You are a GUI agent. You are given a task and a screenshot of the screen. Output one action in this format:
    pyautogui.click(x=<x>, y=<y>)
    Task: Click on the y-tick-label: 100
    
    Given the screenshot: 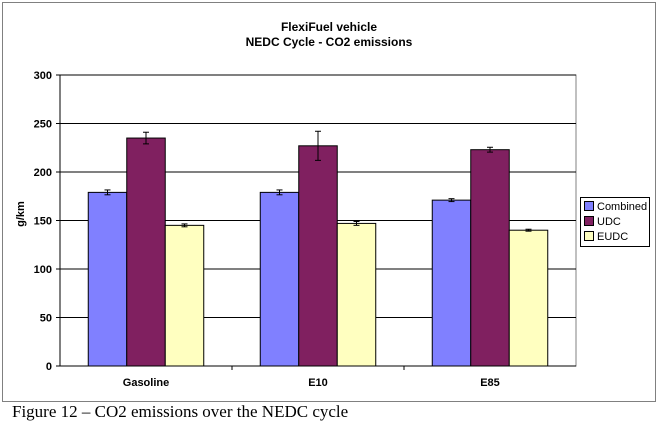 What is the action you would take?
    pyautogui.click(x=43, y=270)
    